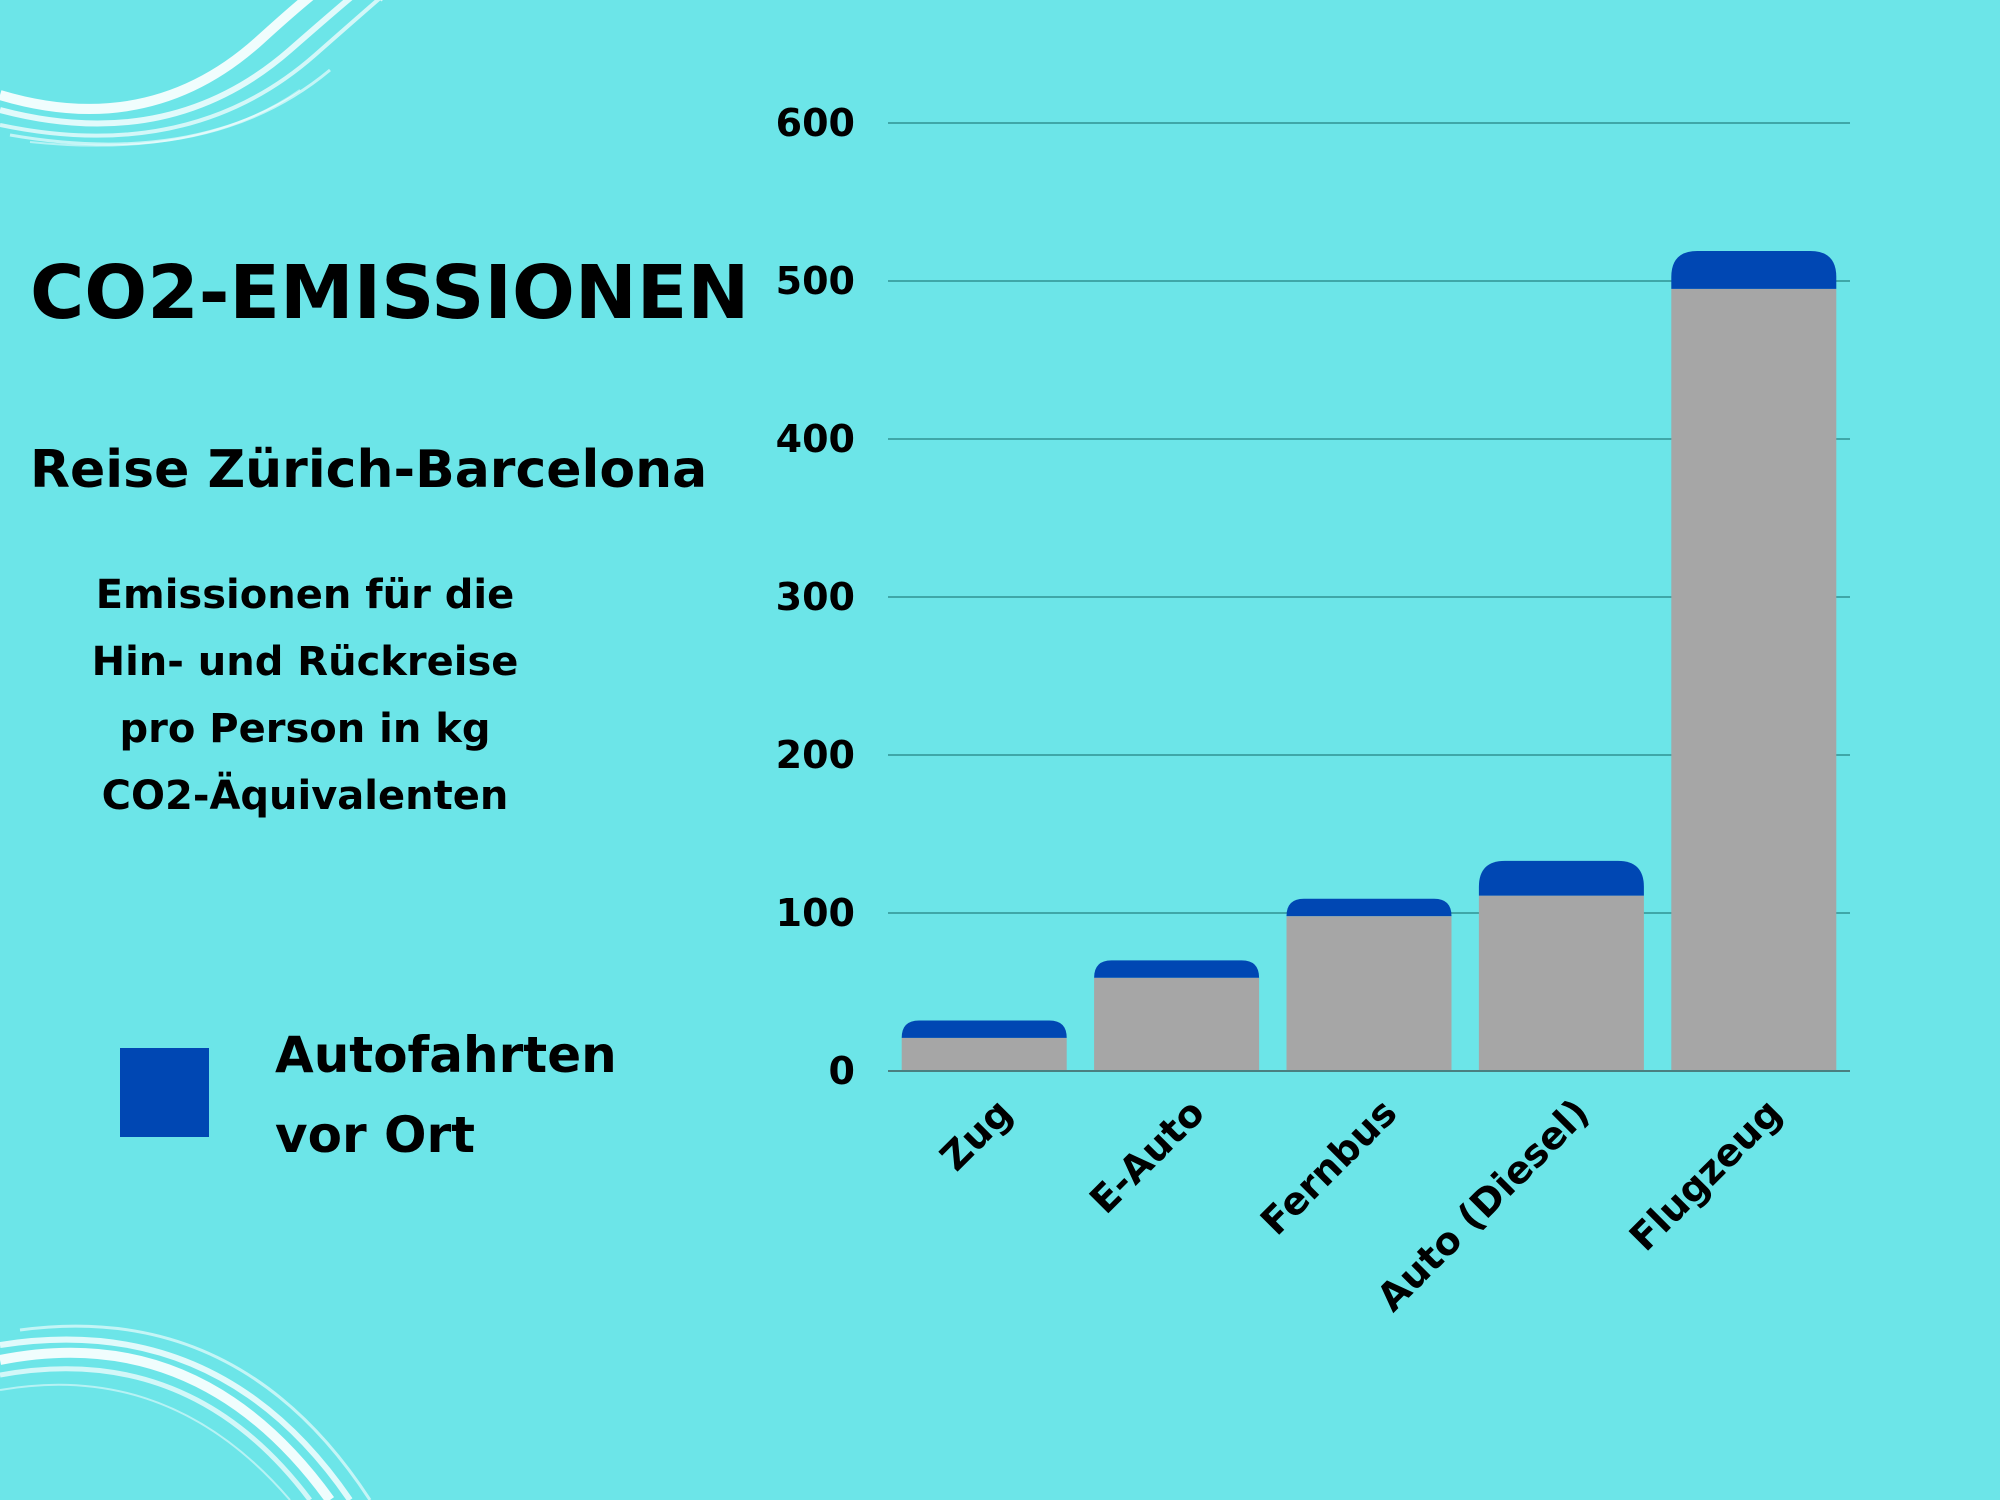 The height and width of the screenshot is (1500, 2000). I want to click on page-title: CO2-EMISSIONEN, so click(390, 293).